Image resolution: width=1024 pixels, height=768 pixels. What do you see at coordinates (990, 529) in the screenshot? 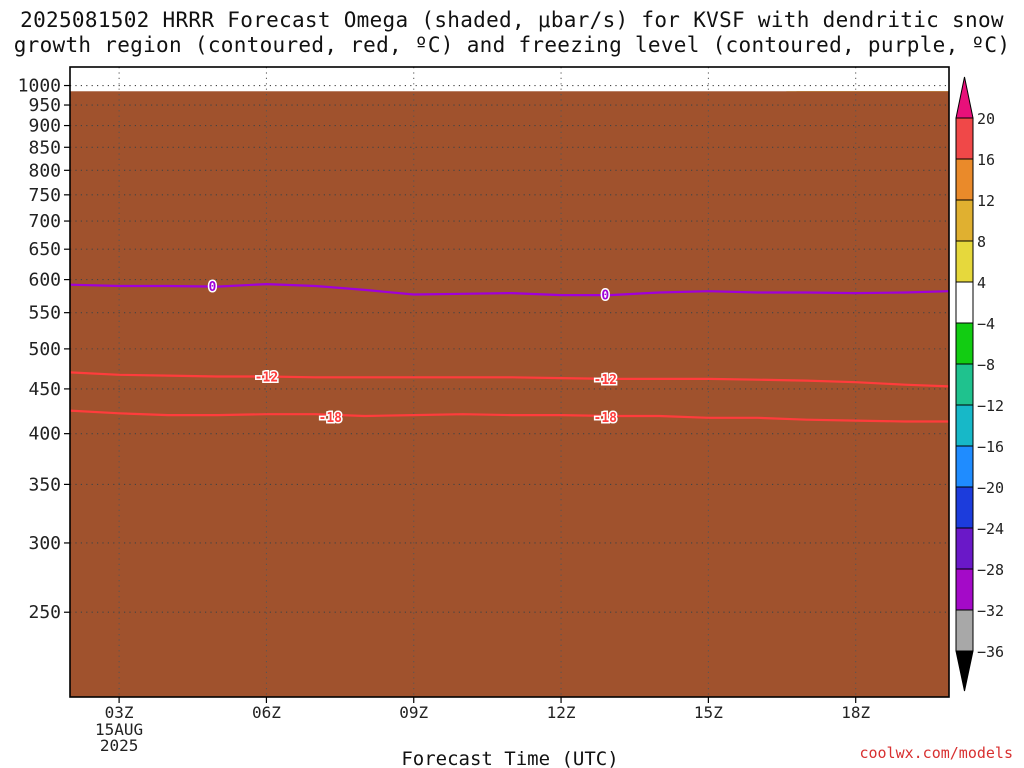
I see `colorbar-label: −24` at bounding box center [990, 529].